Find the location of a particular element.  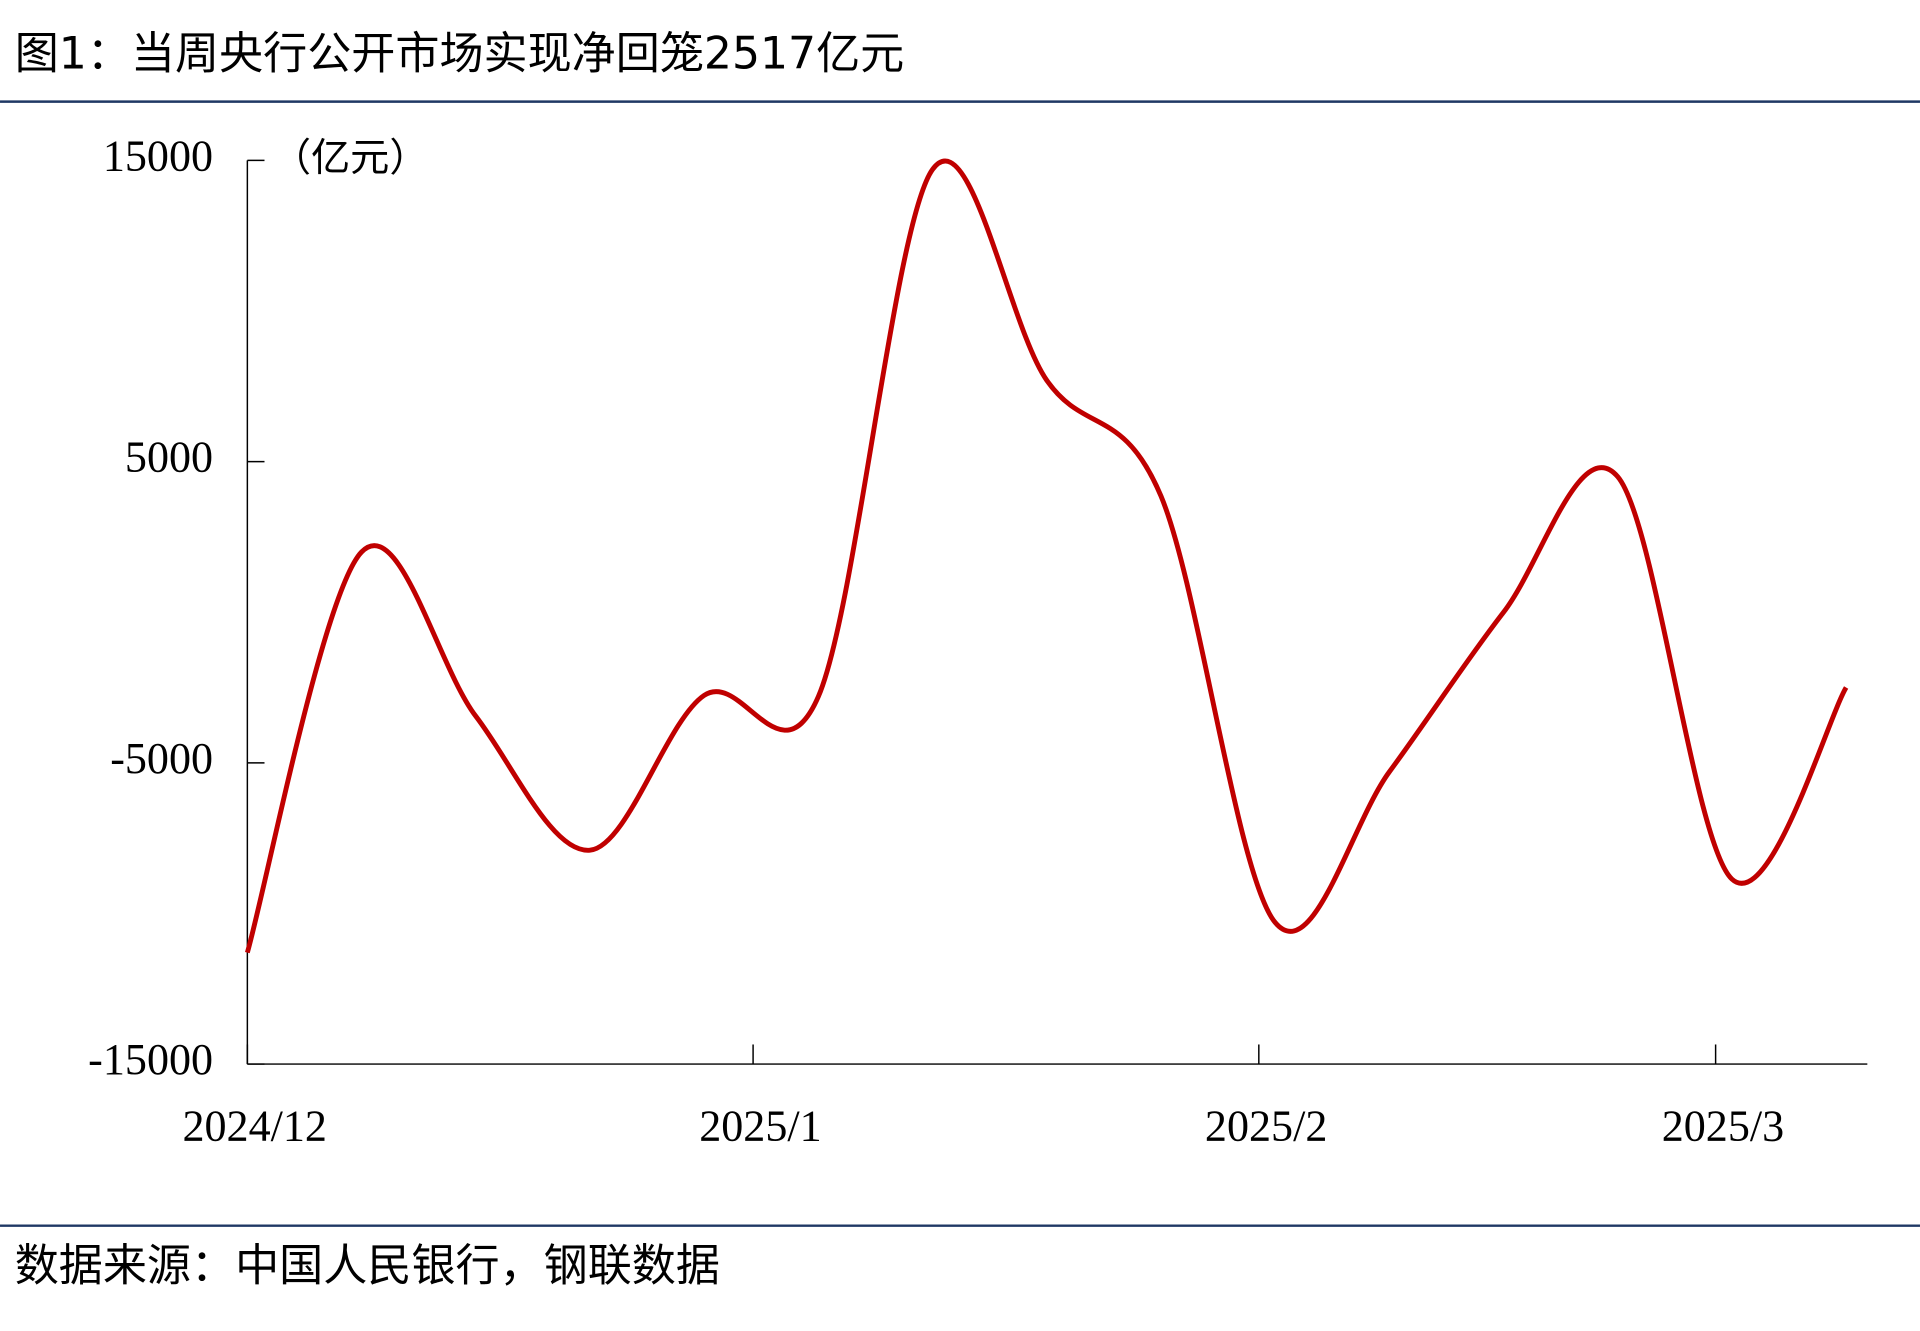

y-tick-label: 15000 is located at coordinates (158, 156).